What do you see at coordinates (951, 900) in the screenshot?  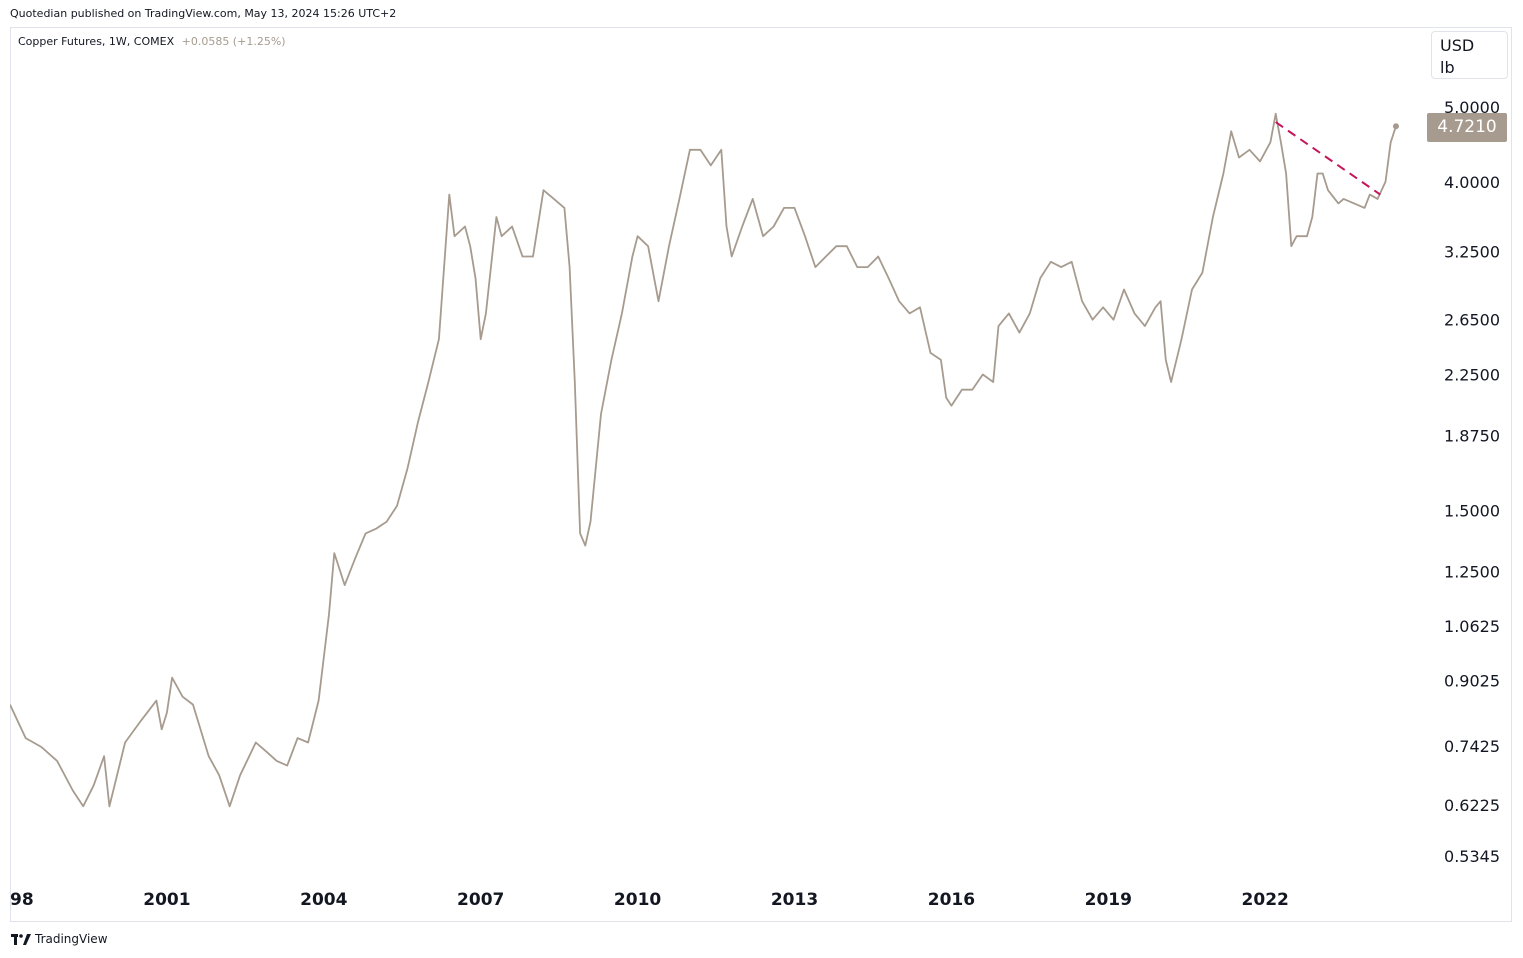 I see `x-tick-label: 2016` at bounding box center [951, 900].